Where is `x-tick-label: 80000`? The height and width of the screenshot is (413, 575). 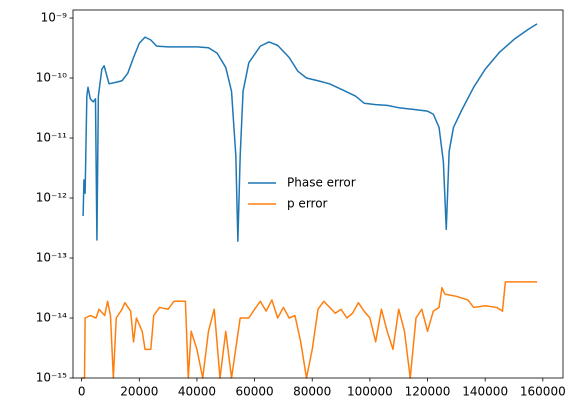 x-tick-label: 80000 is located at coordinates (312, 392).